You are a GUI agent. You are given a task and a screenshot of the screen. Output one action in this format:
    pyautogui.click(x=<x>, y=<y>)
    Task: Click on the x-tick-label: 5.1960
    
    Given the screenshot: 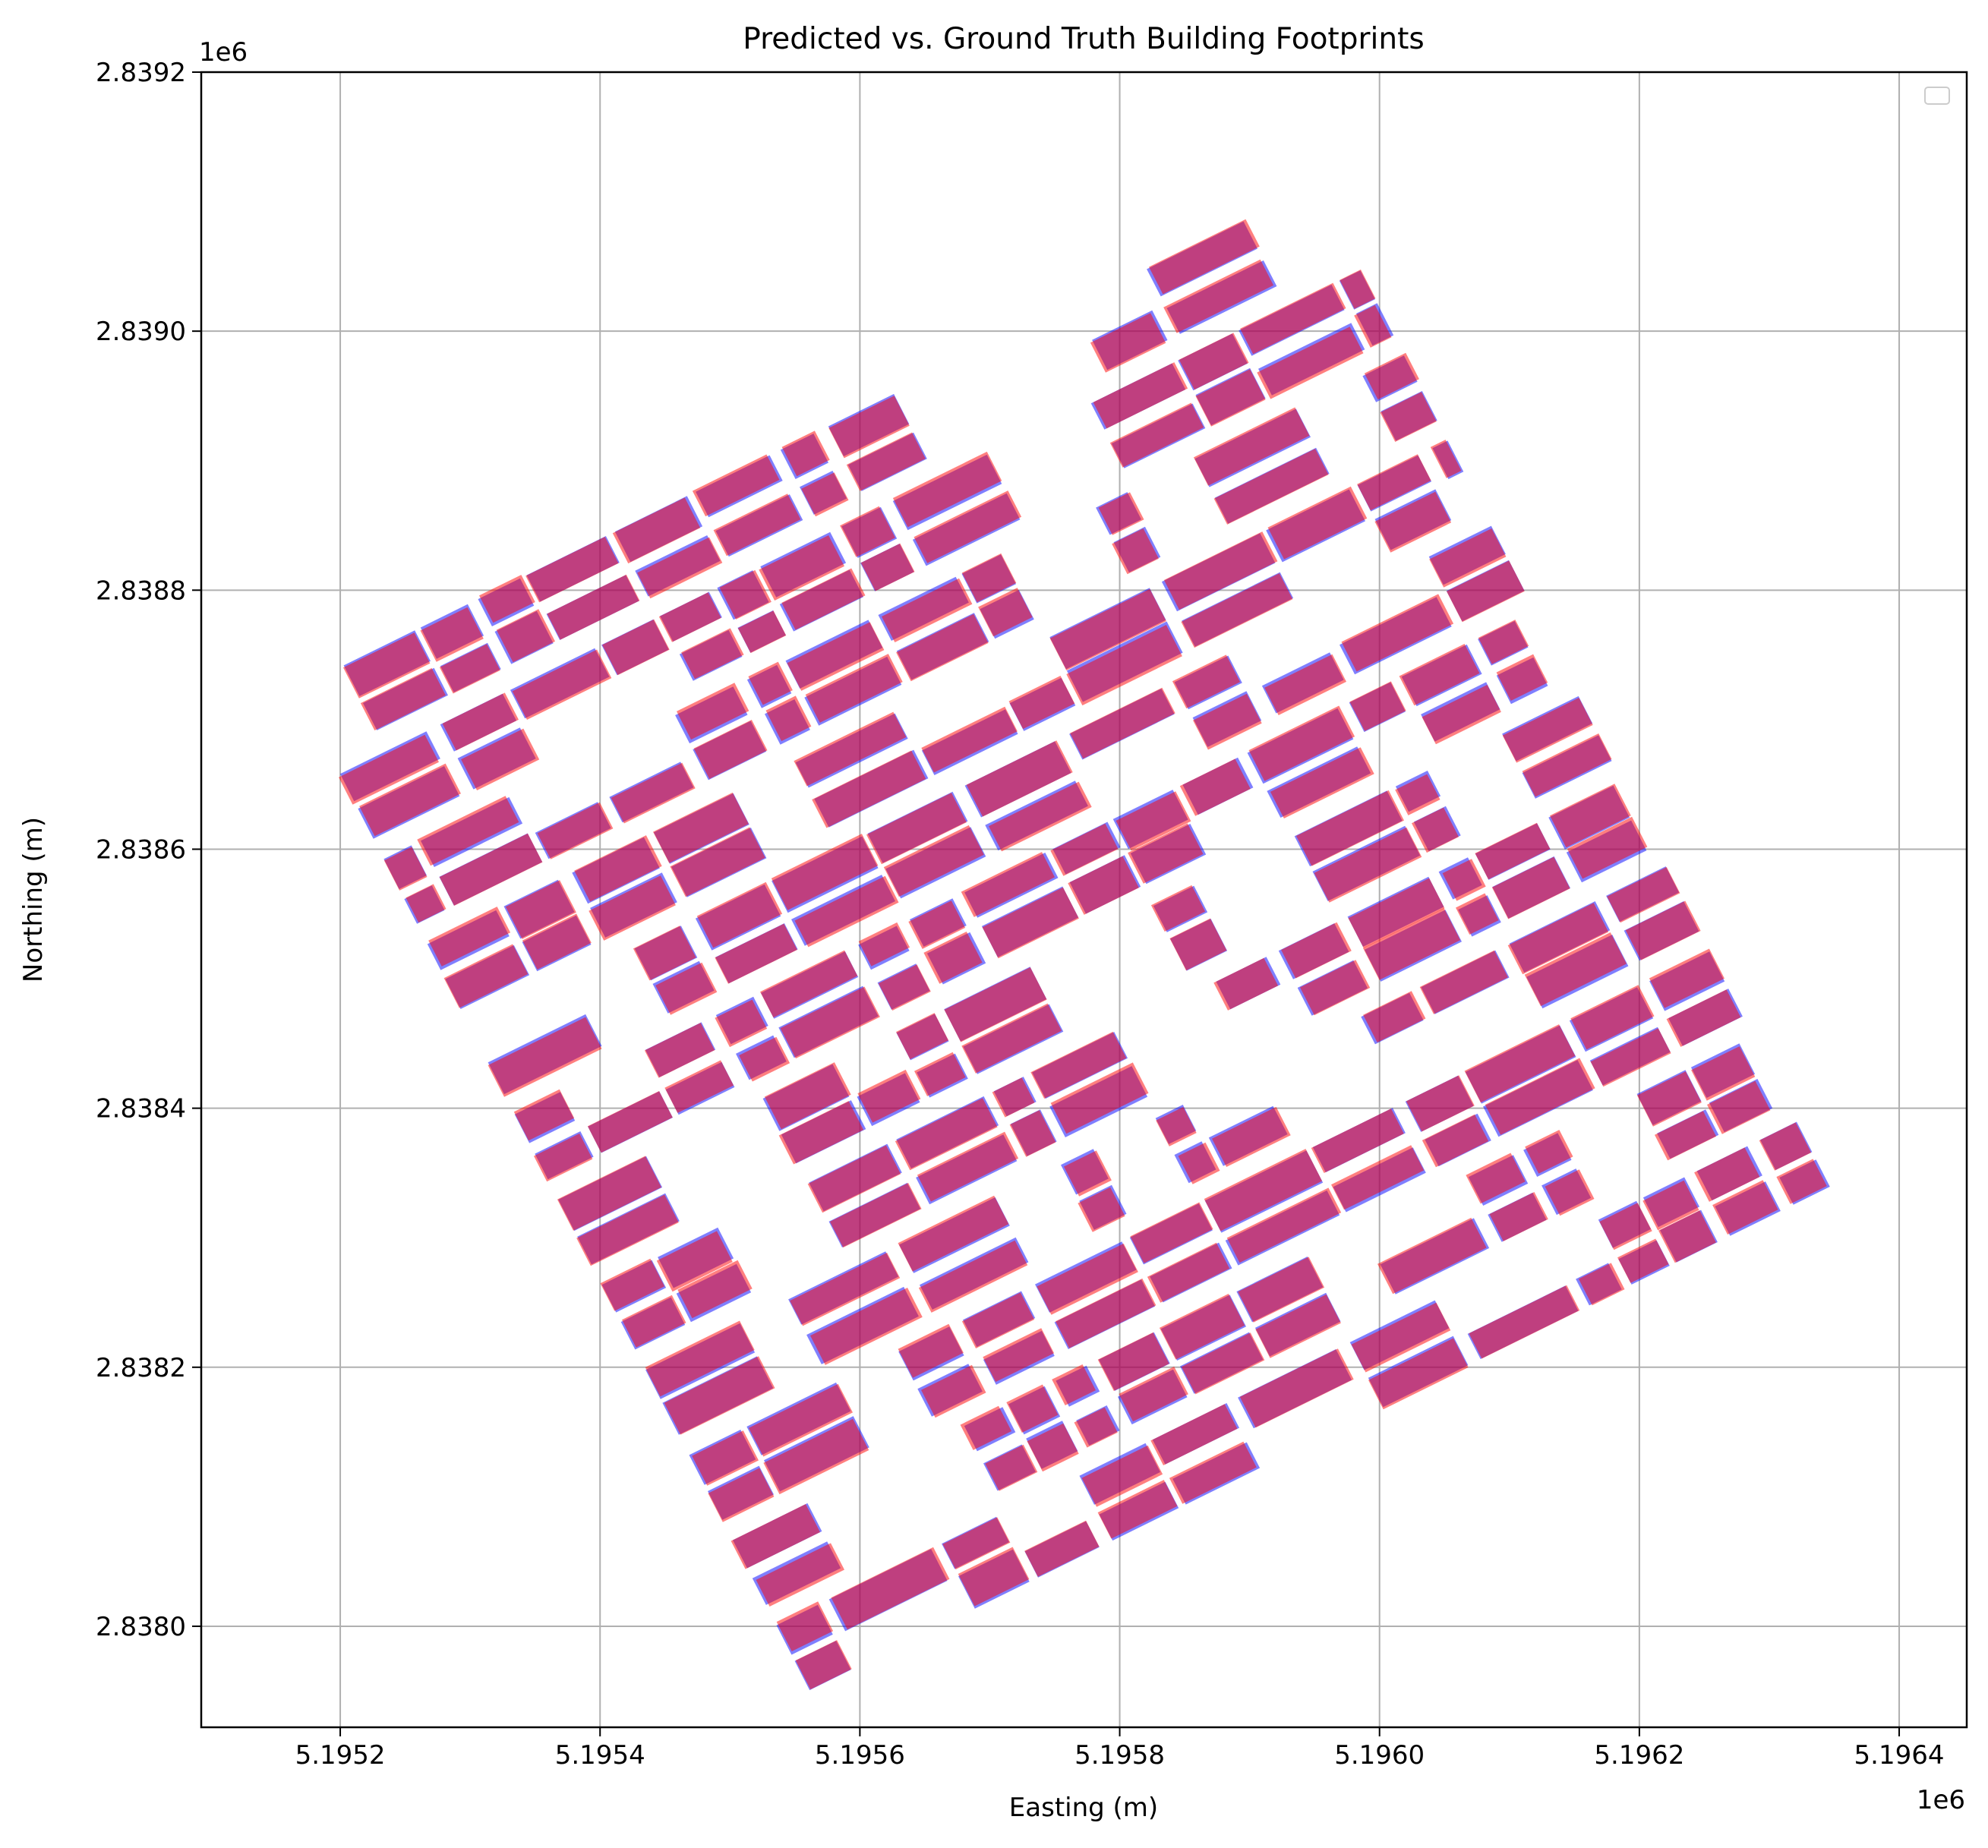 What is the action you would take?
    pyautogui.click(x=1379, y=1755)
    